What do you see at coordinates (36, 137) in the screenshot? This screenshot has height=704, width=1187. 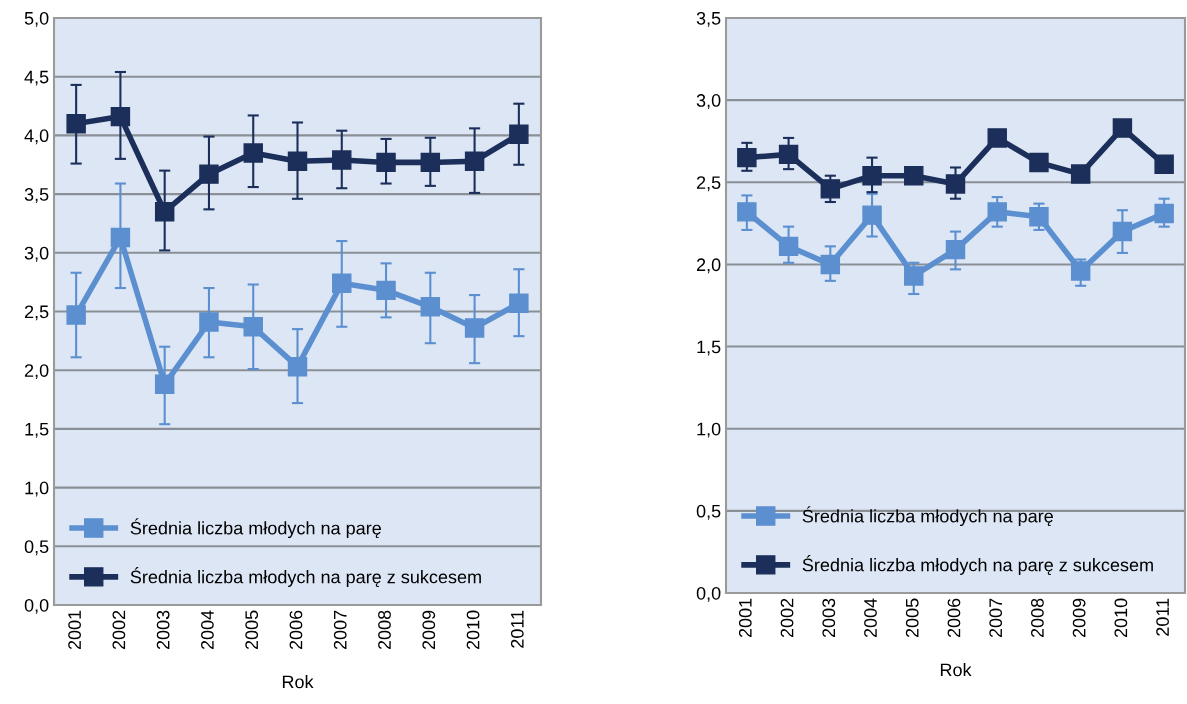 I see `y-tick-label: 4,0` at bounding box center [36, 137].